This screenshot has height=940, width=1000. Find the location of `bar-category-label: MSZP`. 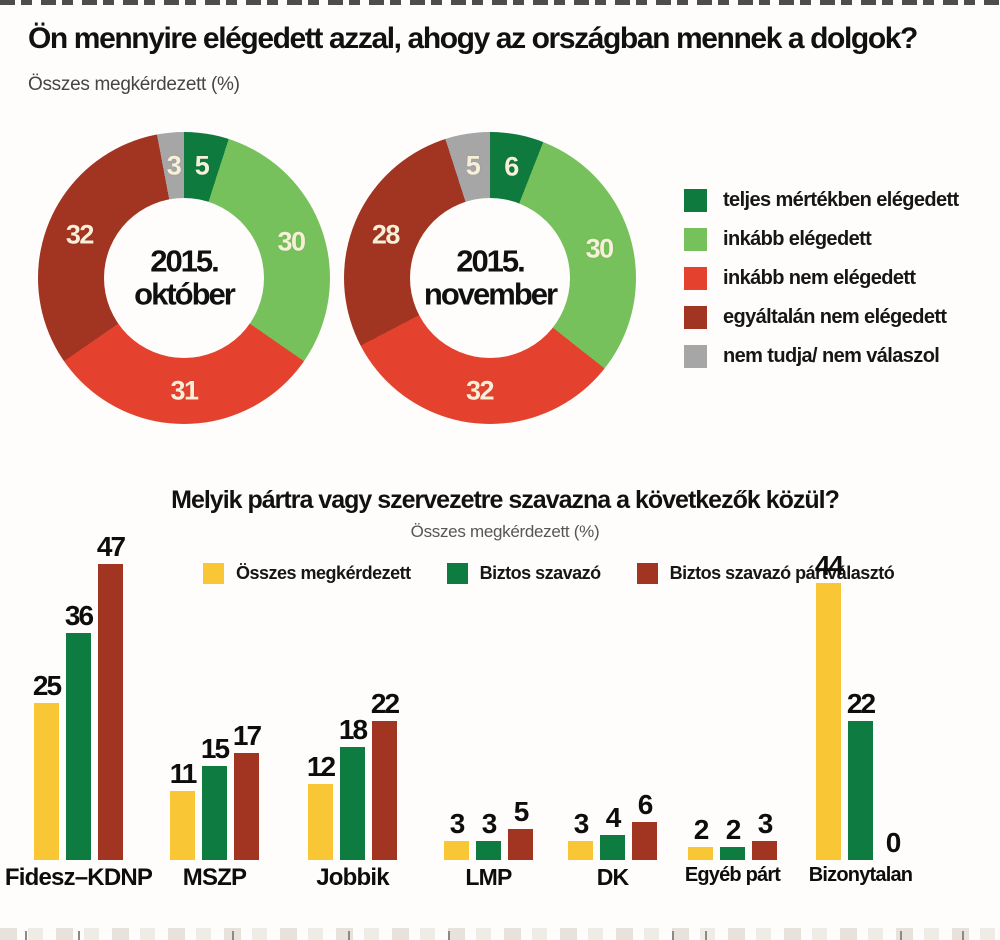

bar-category-label: MSZP is located at coordinates (214, 877).